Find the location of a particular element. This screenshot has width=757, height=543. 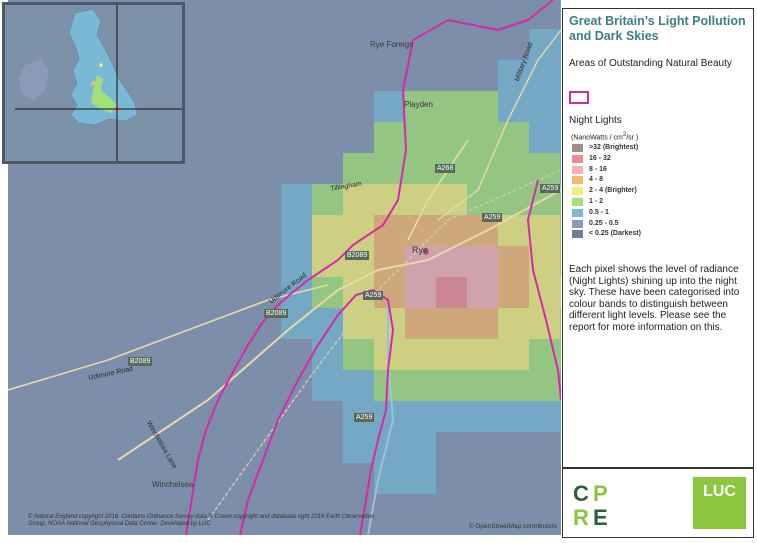

inset-canvas is located at coordinates (93, 83).